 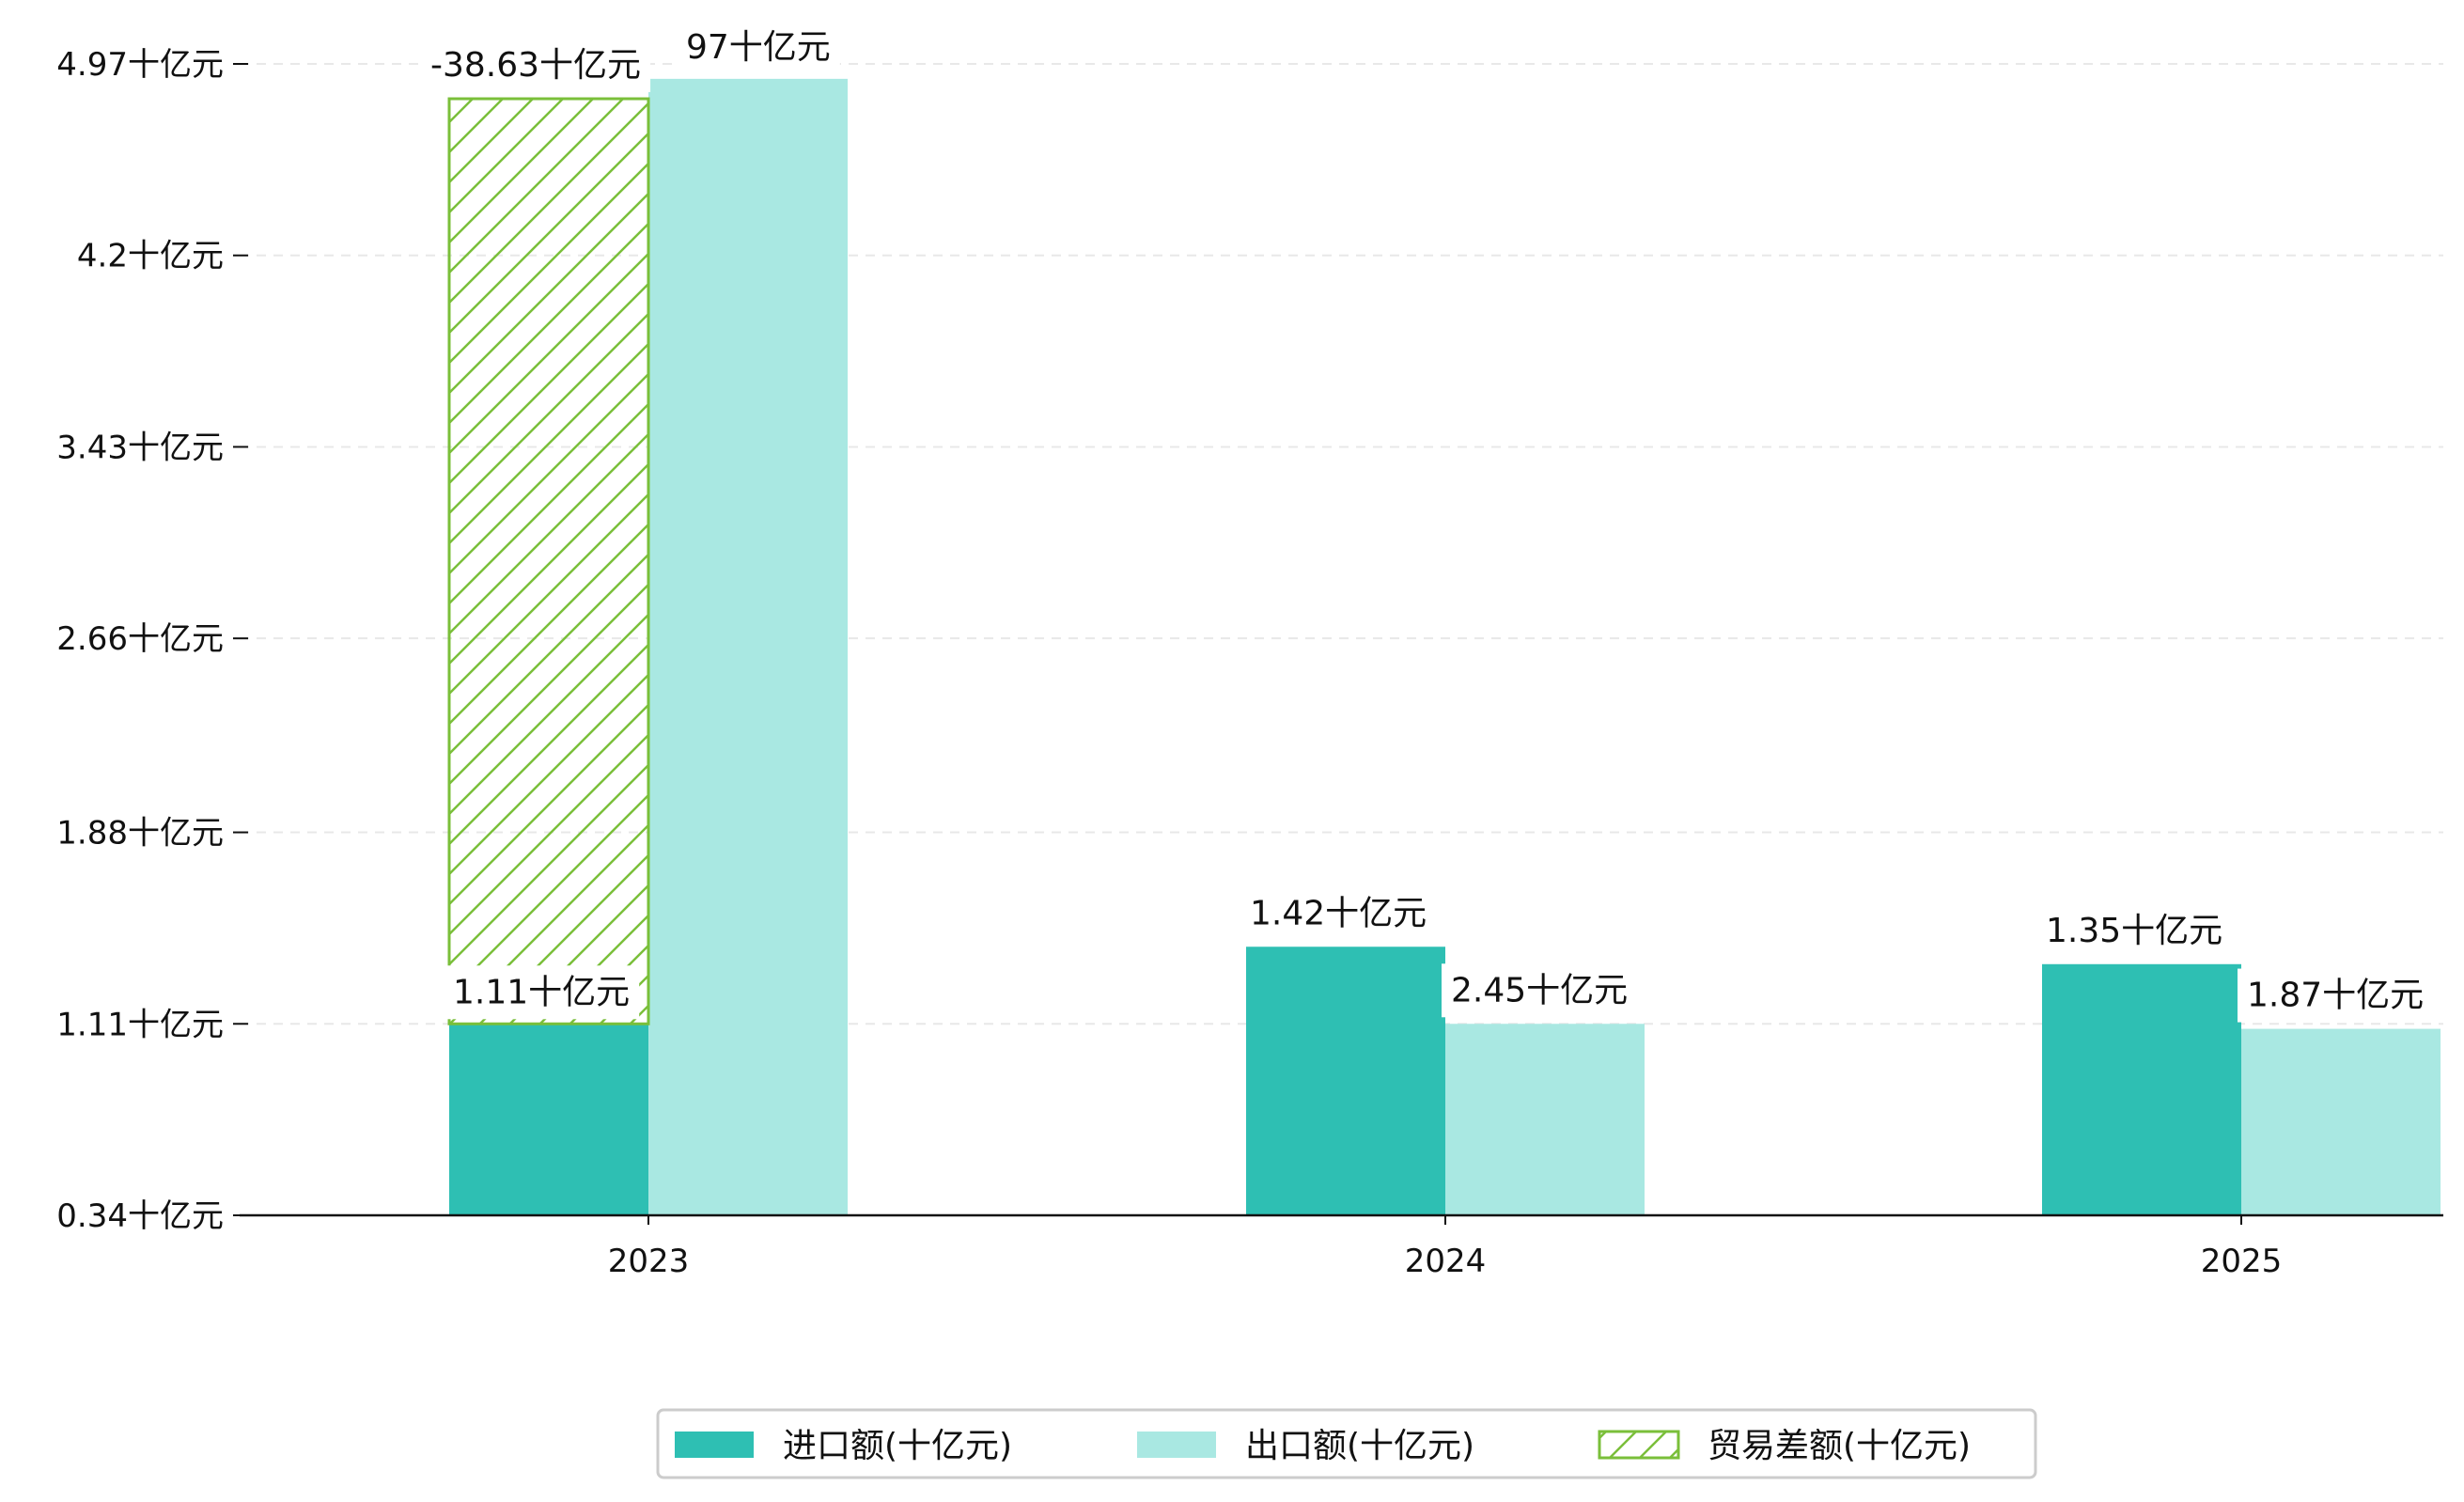 I want to click on x-tick-label: 2024, so click(x=1446, y=1261).